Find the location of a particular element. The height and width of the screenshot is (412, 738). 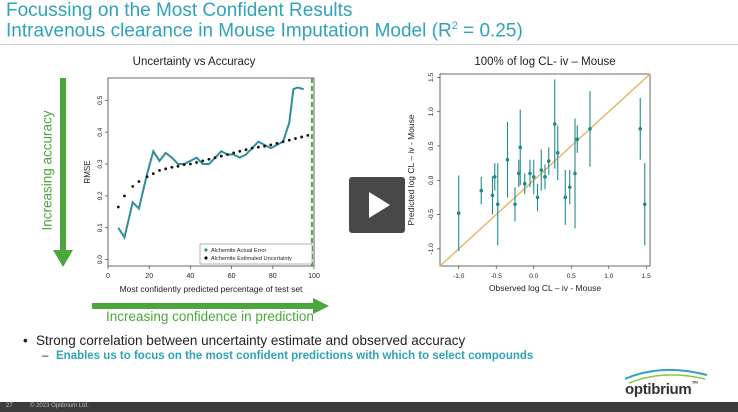

left-legend-box is located at coordinates (256, 254).